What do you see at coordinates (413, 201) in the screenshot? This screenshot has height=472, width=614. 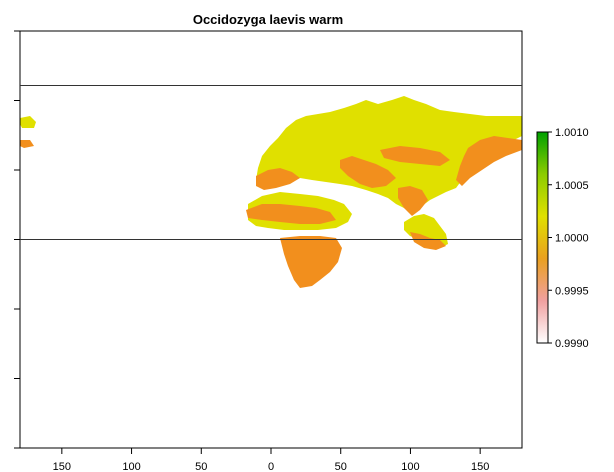 I see `india-decline-region` at bounding box center [413, 201].